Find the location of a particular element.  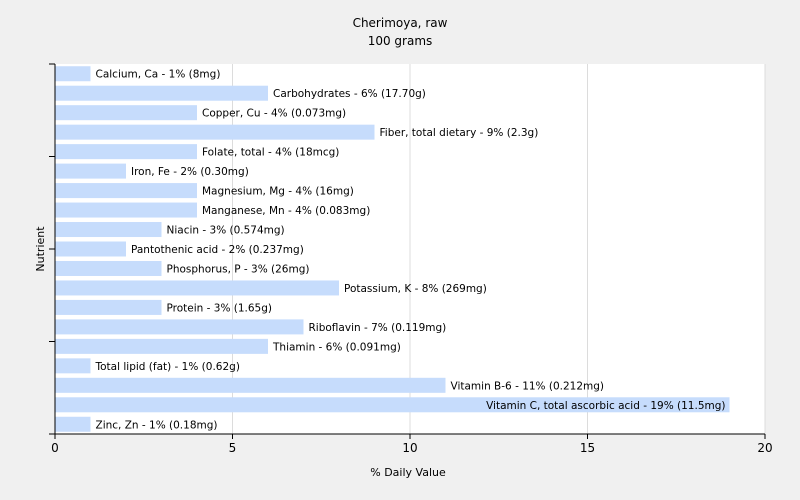

chart-subtitle: 100 grams is located at coordinates (400, 41).